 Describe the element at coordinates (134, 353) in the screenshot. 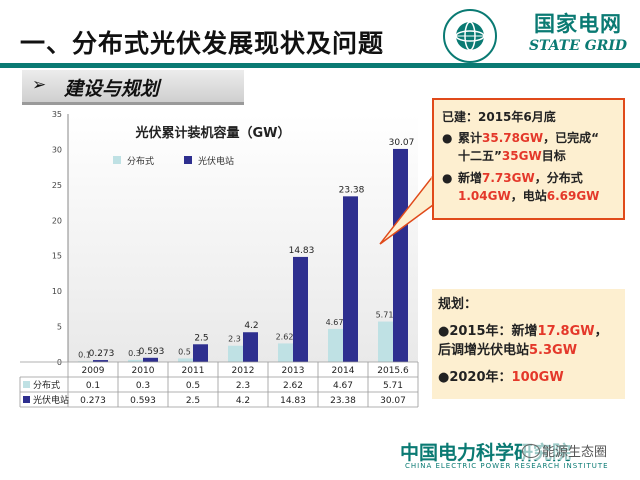

I see `data-label-distributed: 0.3` at that location.